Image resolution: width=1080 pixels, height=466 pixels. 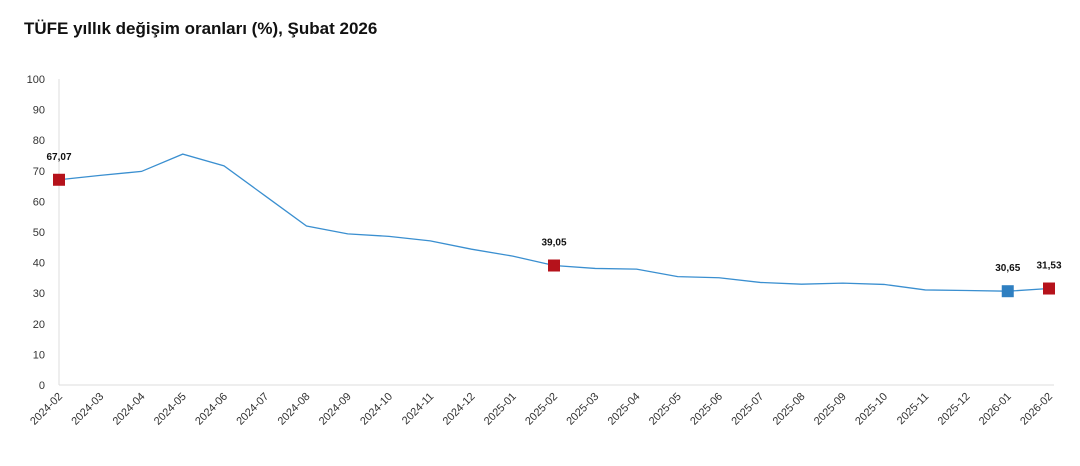 What do you see at coordinates (995, 409) in the screenshot?
I see `x-tick-label: 2026-01` at bounding box center [995, 409].